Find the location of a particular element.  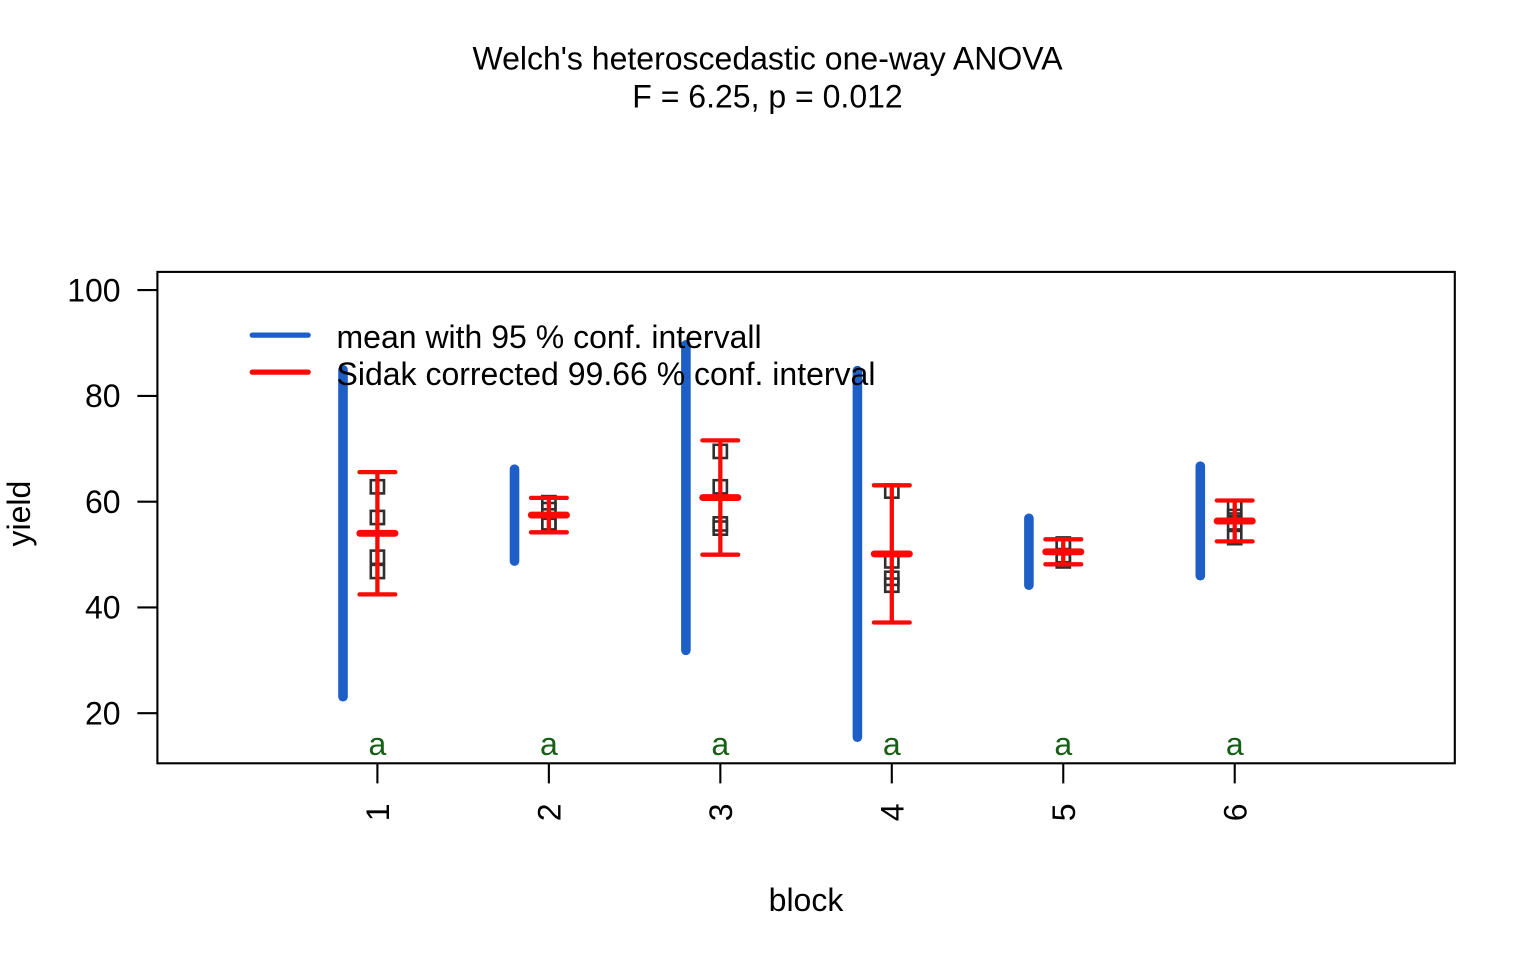

svg-text: 60 is located at coordinates (103, 502).